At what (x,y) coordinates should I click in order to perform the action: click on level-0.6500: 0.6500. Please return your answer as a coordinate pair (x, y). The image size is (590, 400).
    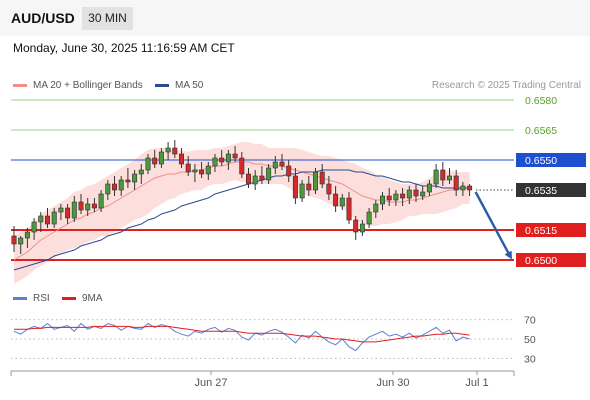
    Looking at the image, I should click on (298, 260).